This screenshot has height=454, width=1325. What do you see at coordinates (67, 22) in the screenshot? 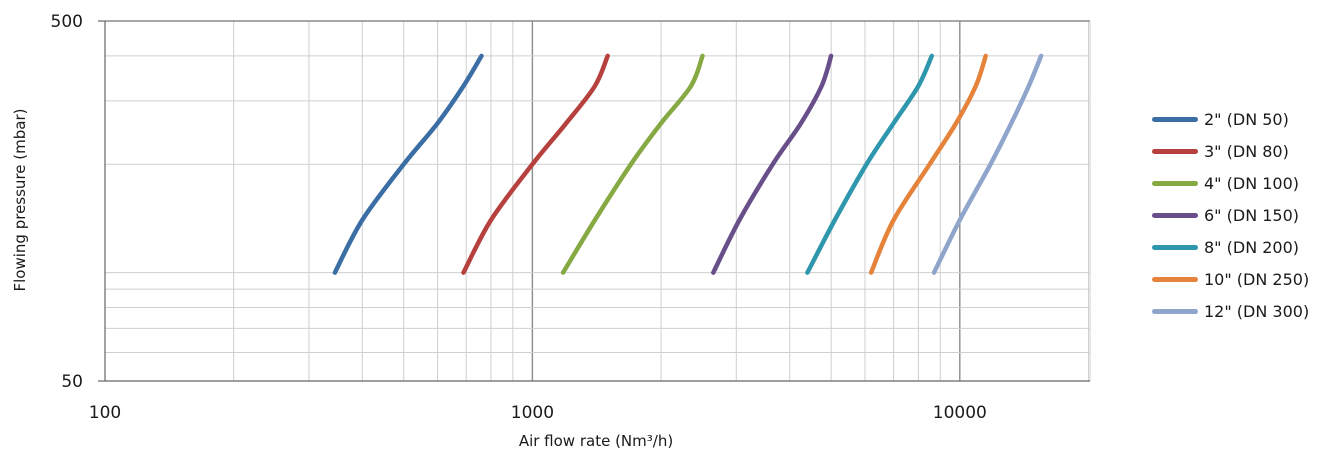
I see `y-tick-label: 500` at bounding box center [67, 22].